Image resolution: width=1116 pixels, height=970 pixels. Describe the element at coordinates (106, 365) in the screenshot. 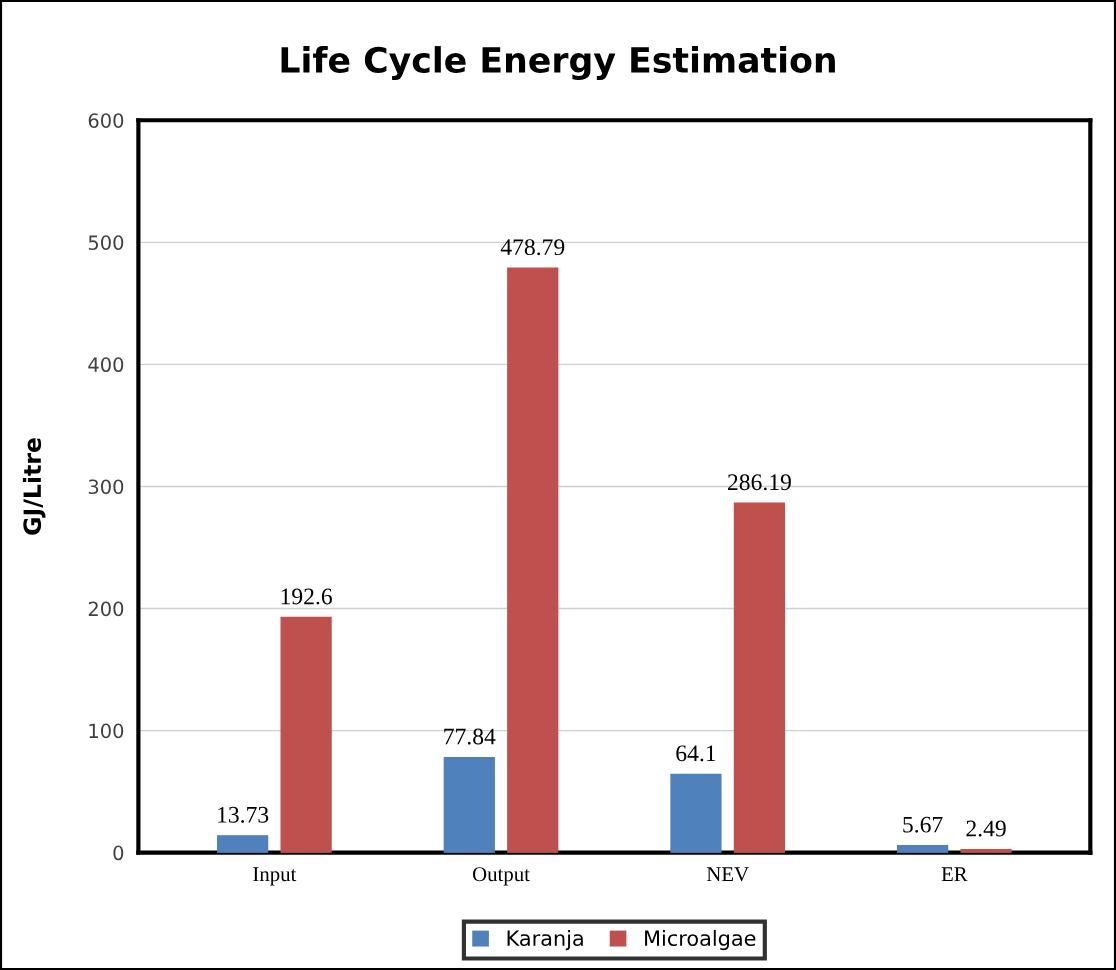

I see `y-tick-label: 400` at that location.